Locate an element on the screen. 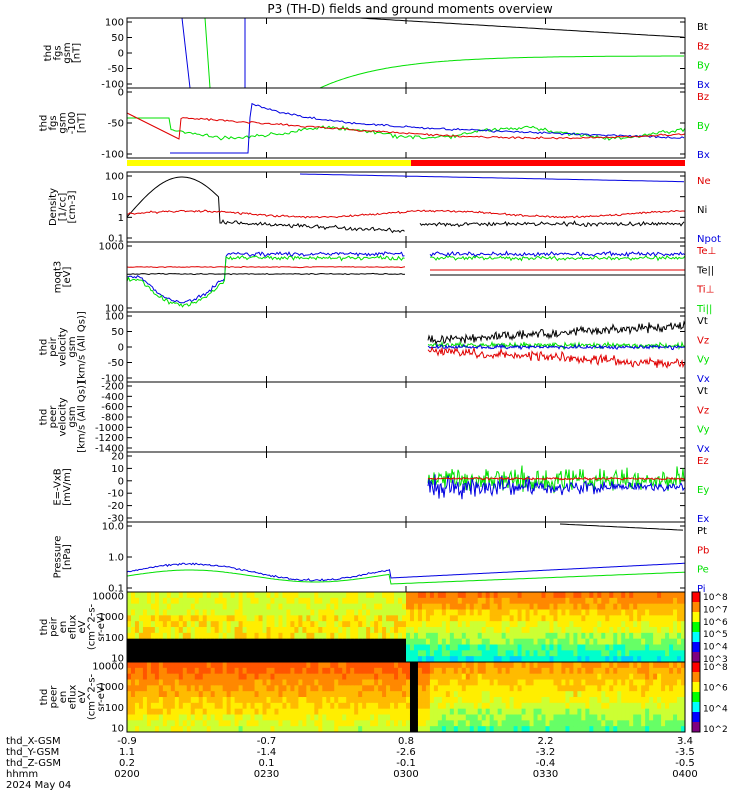  orbit-value: 1.1 is located at coordinates (127, 752).